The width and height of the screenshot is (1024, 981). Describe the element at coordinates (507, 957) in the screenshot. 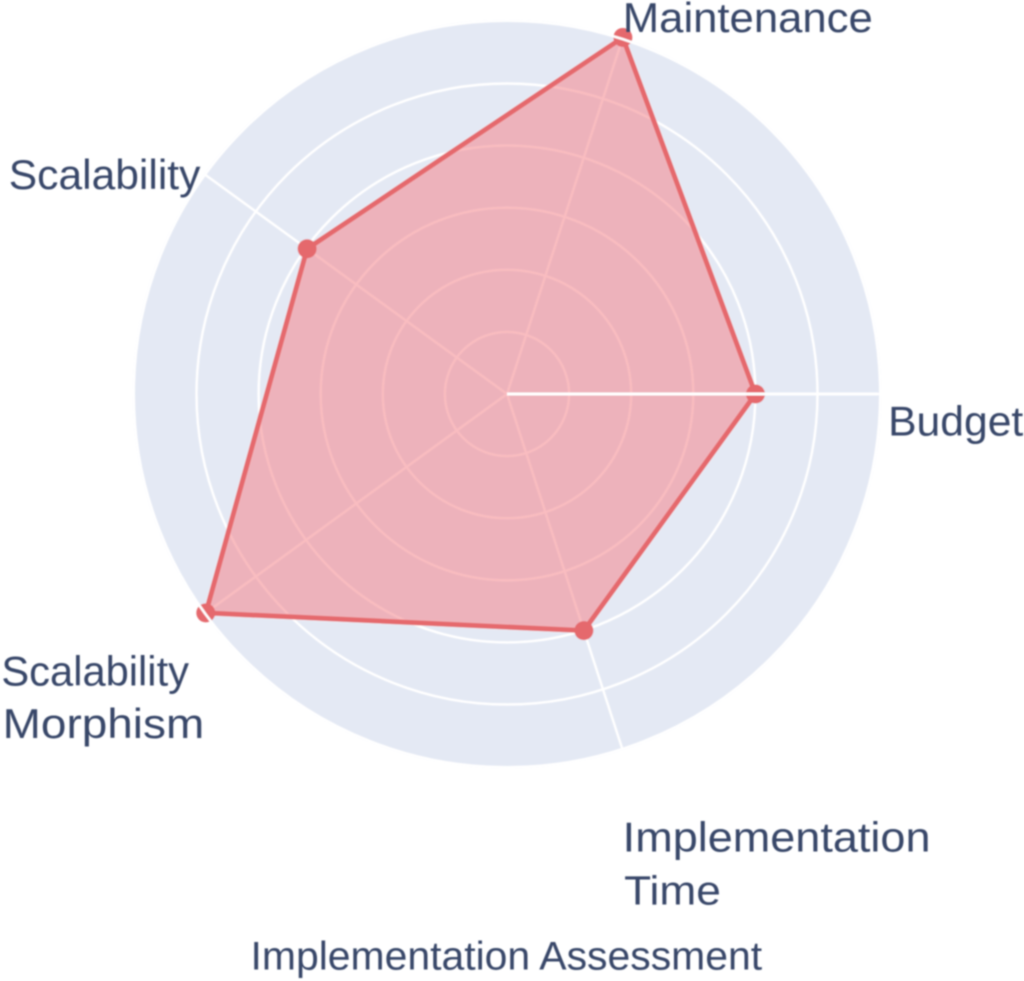

I see `svg-text: Implementation Assessment` at that location.